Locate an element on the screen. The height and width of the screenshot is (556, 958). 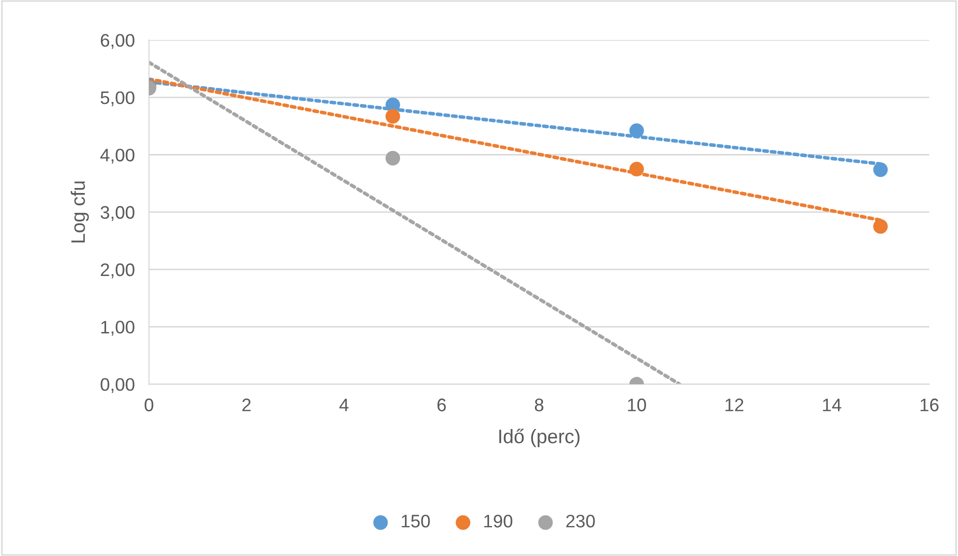
y-tick-label: 3,00 is located at coordinates (117, 213).